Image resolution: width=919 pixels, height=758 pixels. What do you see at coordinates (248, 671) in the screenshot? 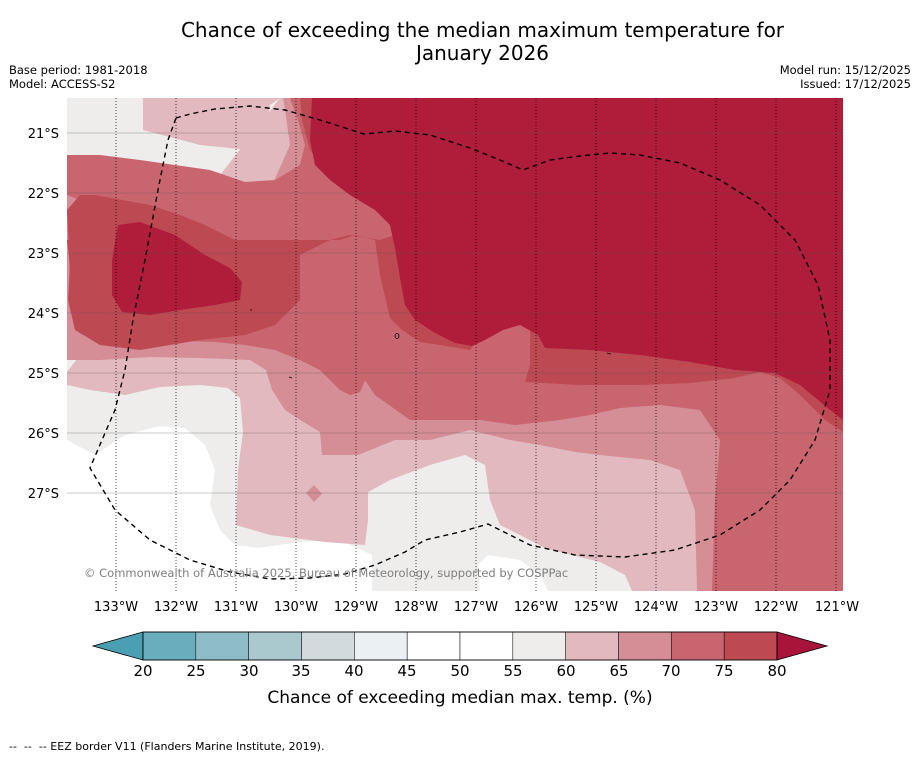
I see `colorbar-tick: 30` at bounding box center [248, 671].